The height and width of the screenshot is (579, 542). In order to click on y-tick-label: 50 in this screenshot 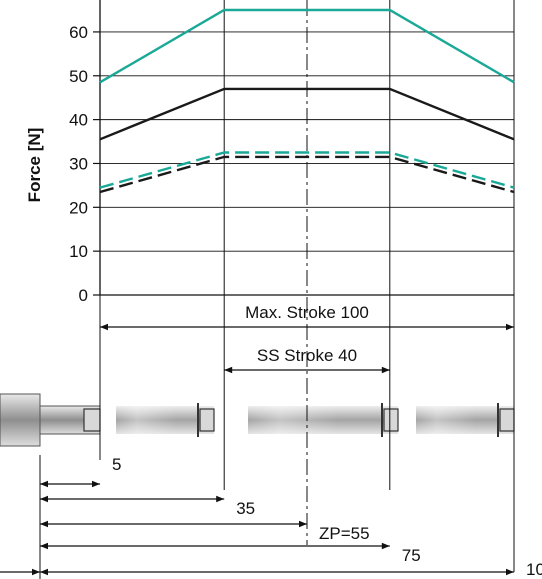, I will do `click(78, 76)`.